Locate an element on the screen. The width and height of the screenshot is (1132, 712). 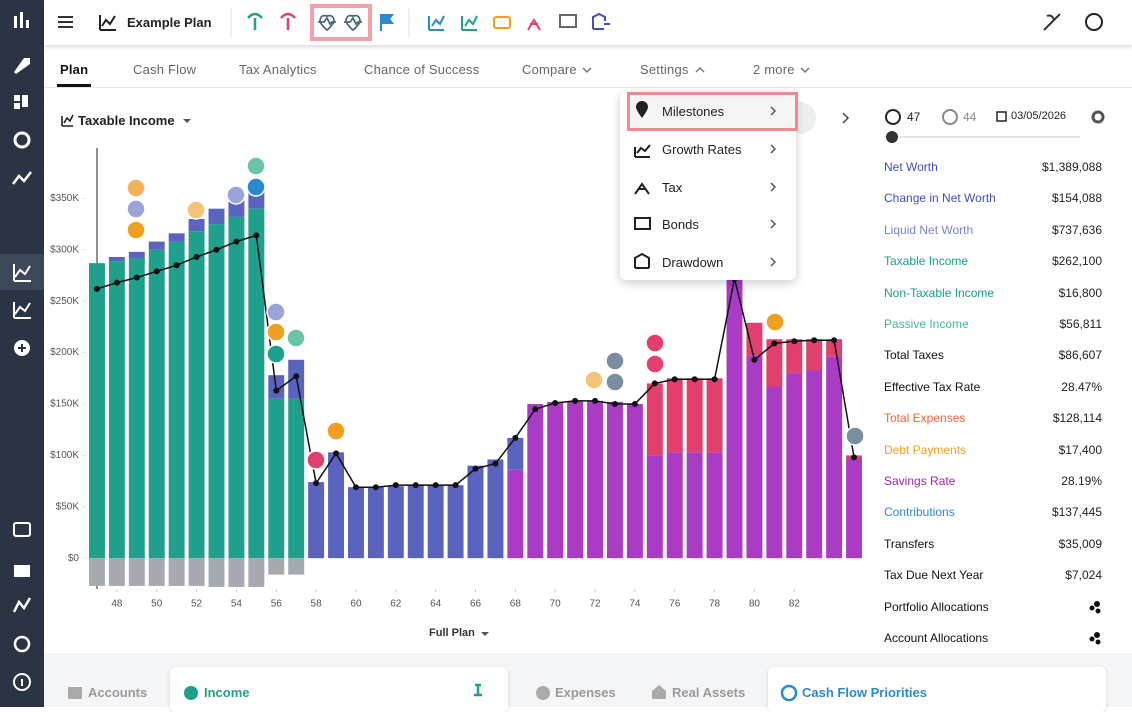
settings-icon is located at coordinates (1098, 117).